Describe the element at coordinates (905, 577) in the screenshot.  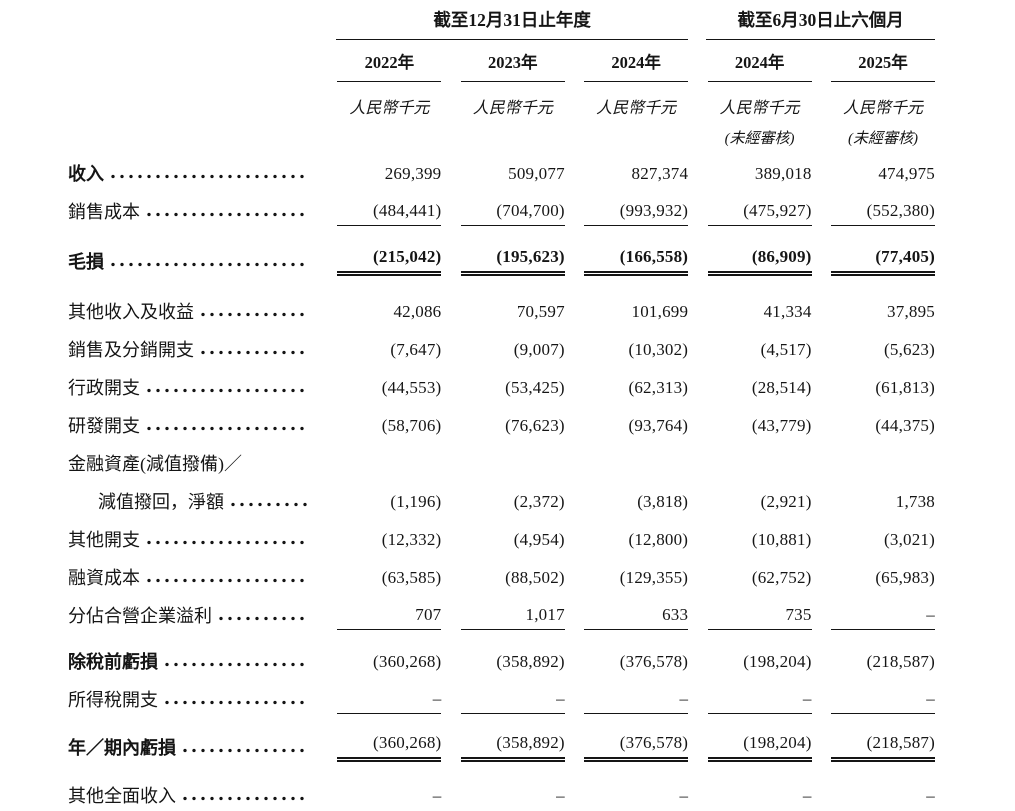
I see `cell-value: (65,983)` at that location.